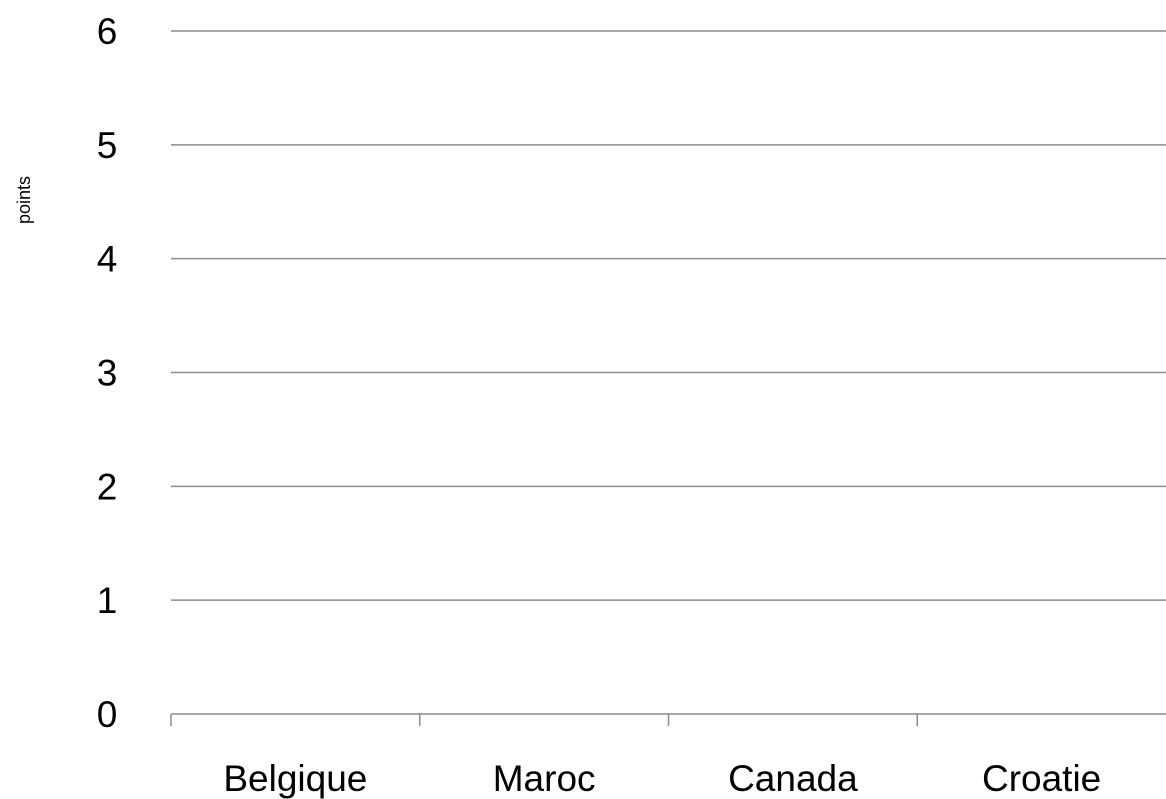 The image size is (1166, 799). Describe the element at coordinates (107, 486) in the screenshot. I see `y-tick-label: 2` at that location.